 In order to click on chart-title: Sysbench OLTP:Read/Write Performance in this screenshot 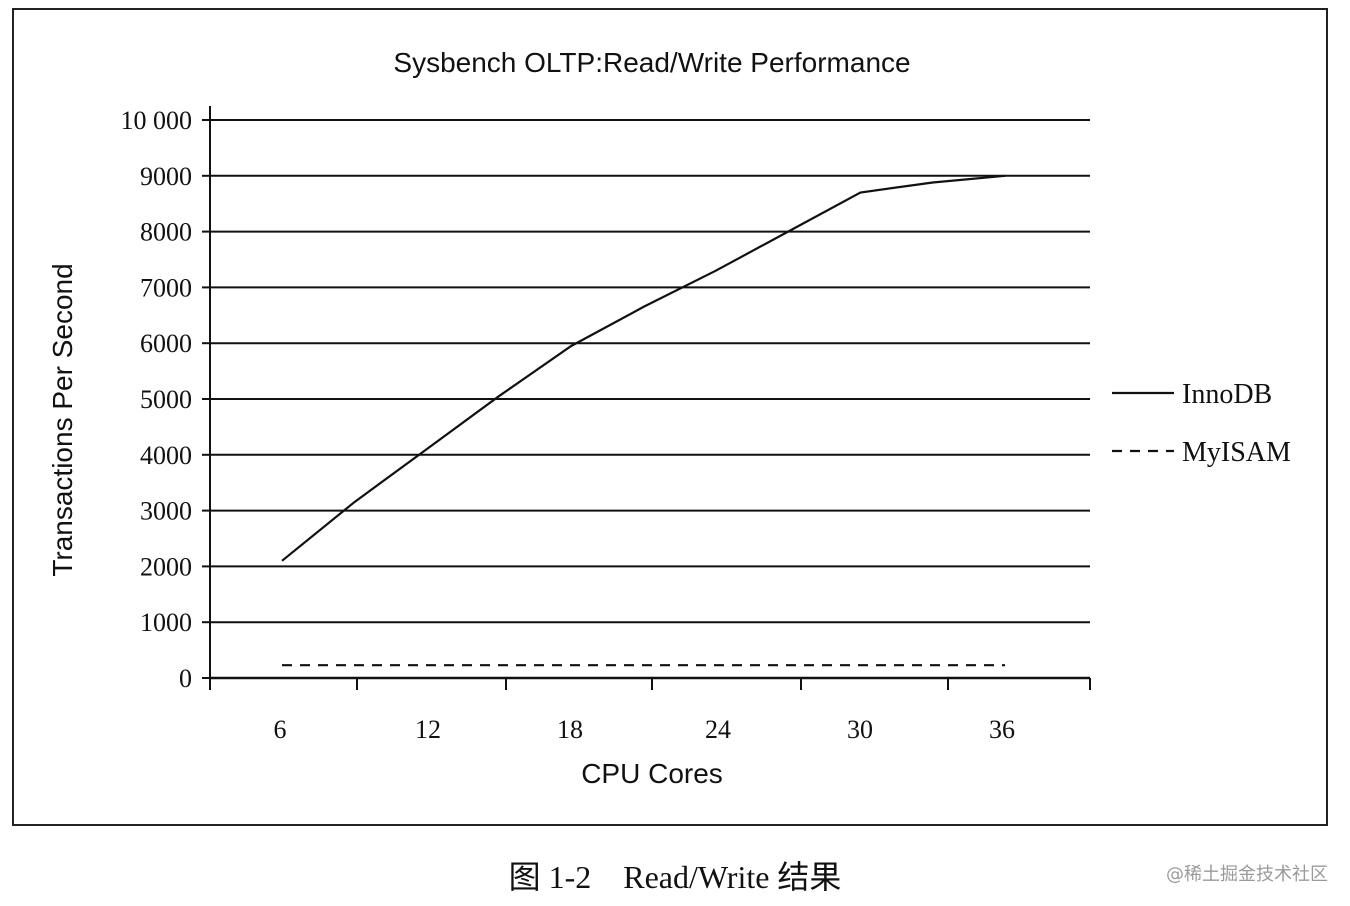, I will do `click(651, 62)`.